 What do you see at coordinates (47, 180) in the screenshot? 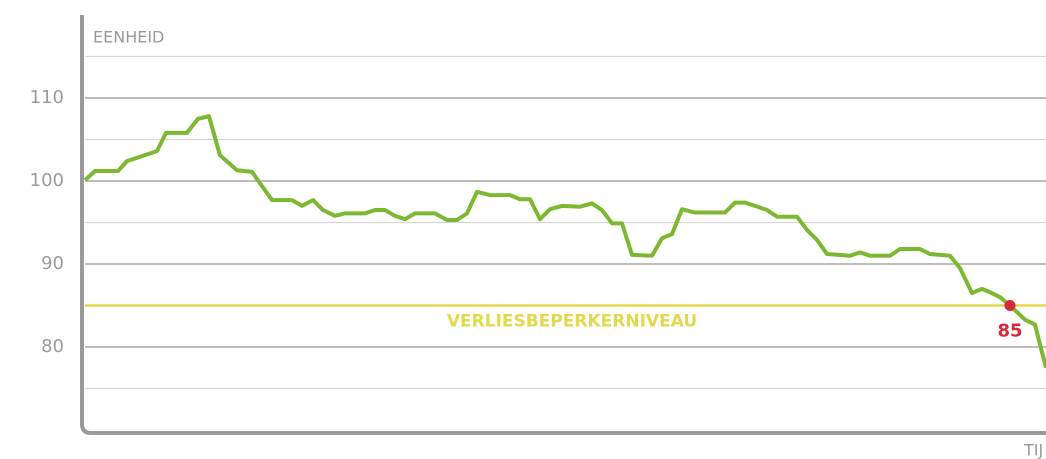
I see `y-tick-label: 100` at bounding box center [47, 180].